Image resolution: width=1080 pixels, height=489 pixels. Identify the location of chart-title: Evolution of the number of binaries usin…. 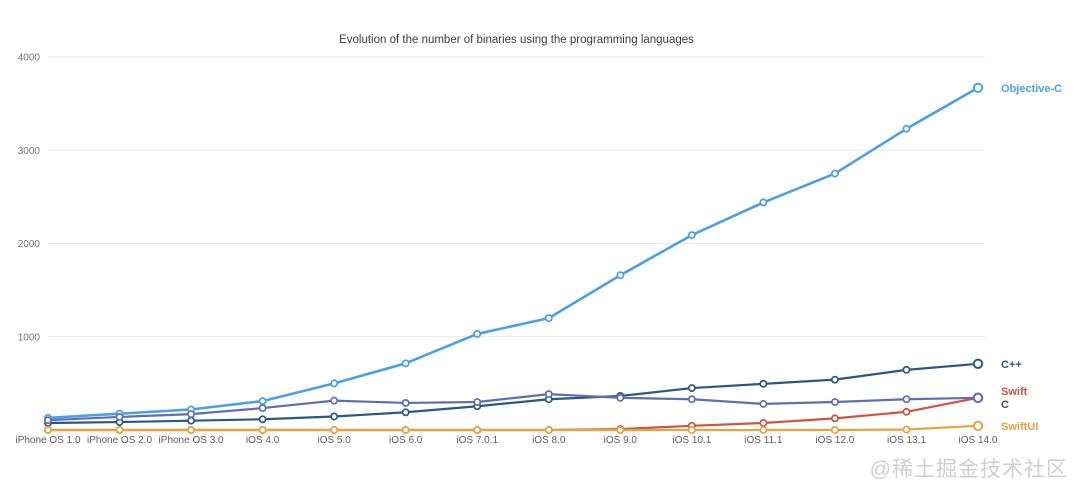
(516, 40).